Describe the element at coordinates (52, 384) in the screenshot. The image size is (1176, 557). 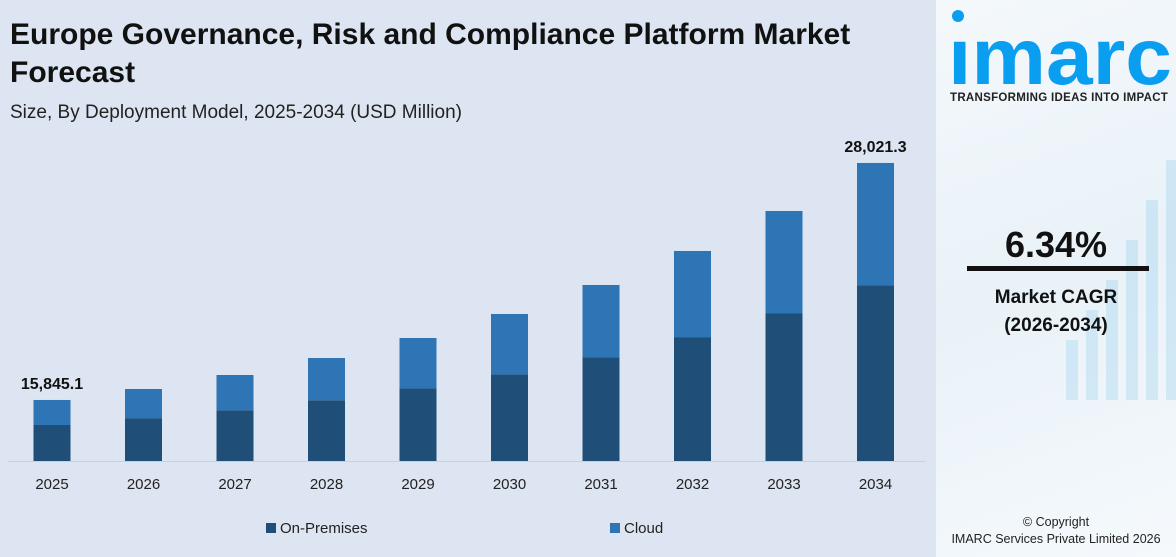
I see `data-label-2025: 15,845.1` at that location.